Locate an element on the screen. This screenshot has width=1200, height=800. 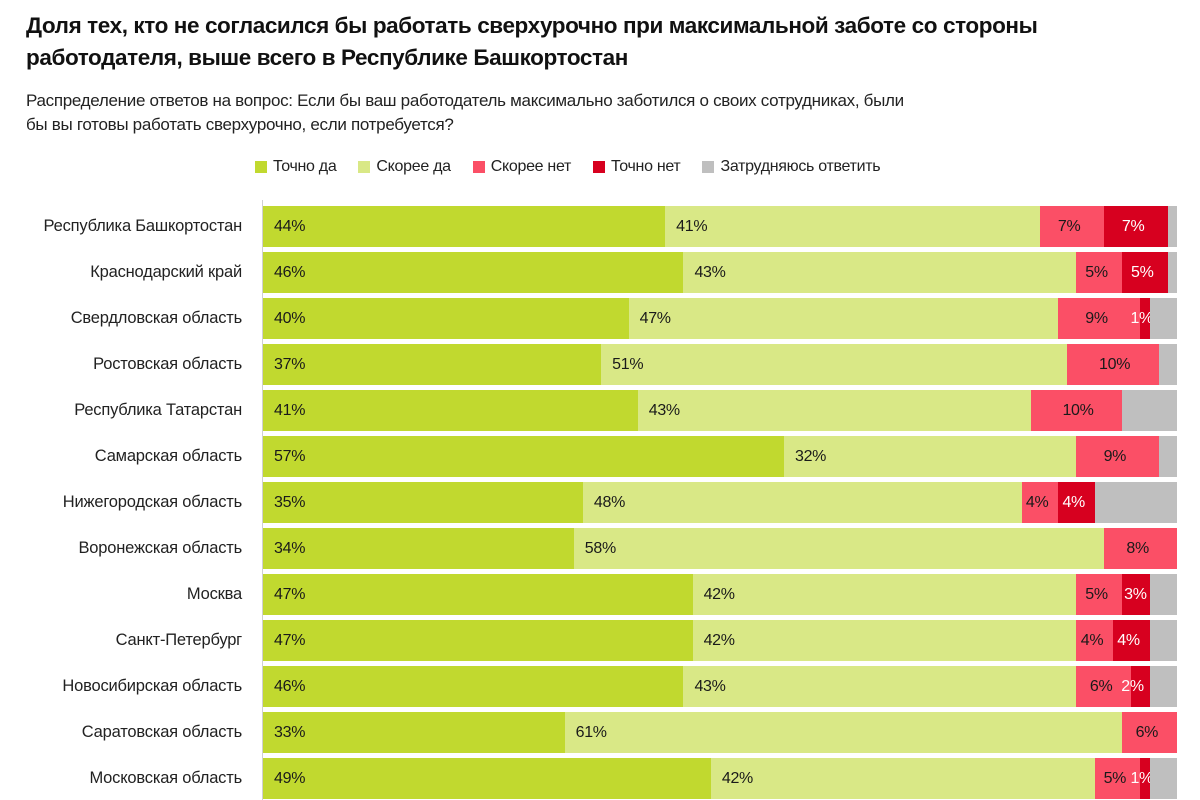
bar-segment: 34% is located at coordinates (418, 548).